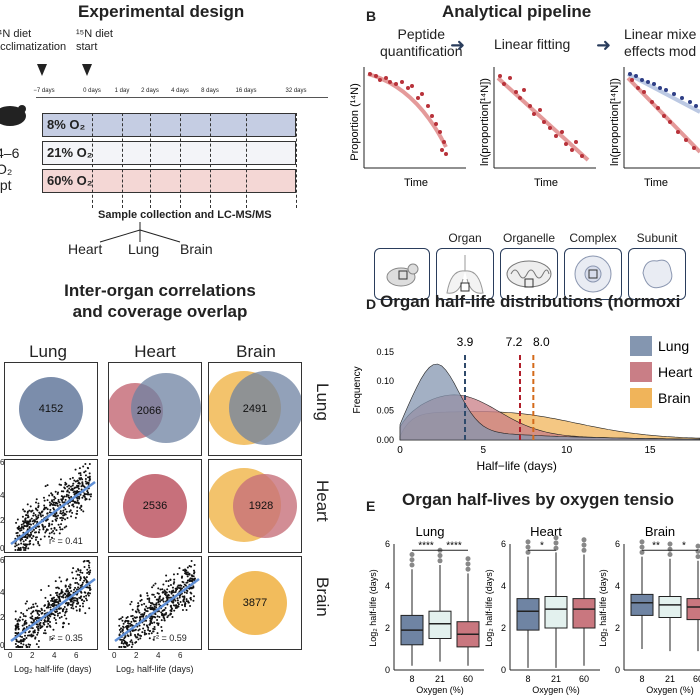 This screenshot has width=700, height=700. I want to click on mini-plot-linear: ln(proportion[¹⁴N]) Time, so click(537, 128).